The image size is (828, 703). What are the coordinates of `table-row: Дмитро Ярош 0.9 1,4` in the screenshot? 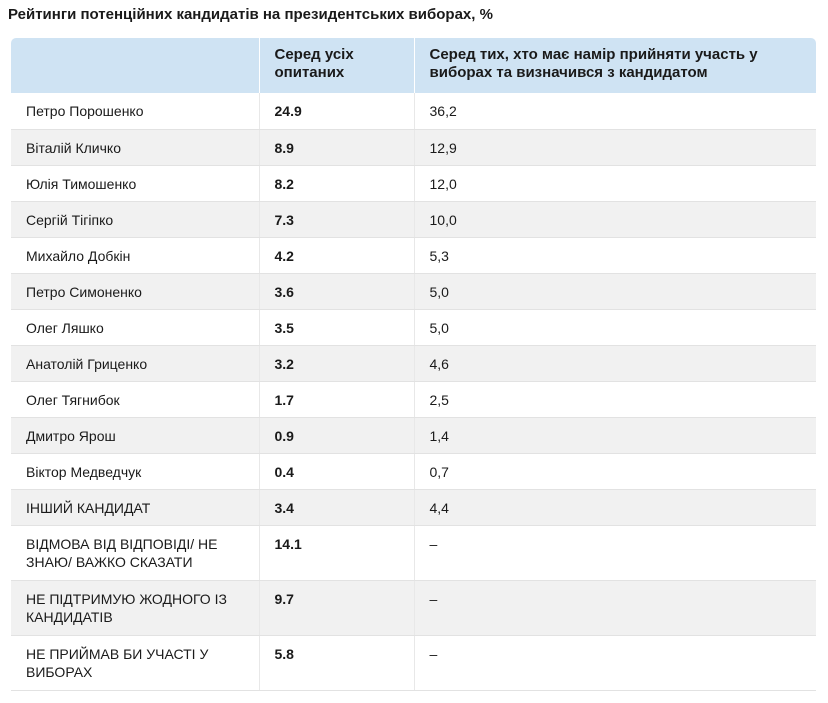 It's located at (413, 435).